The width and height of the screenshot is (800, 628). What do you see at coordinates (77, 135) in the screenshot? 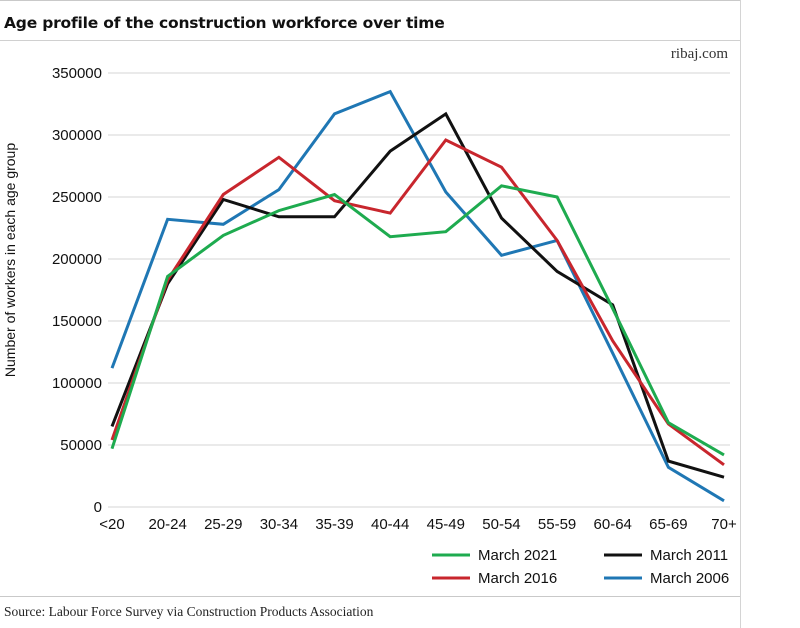
I see `y-tick-label: 300000` at bounding box center [77, 135].